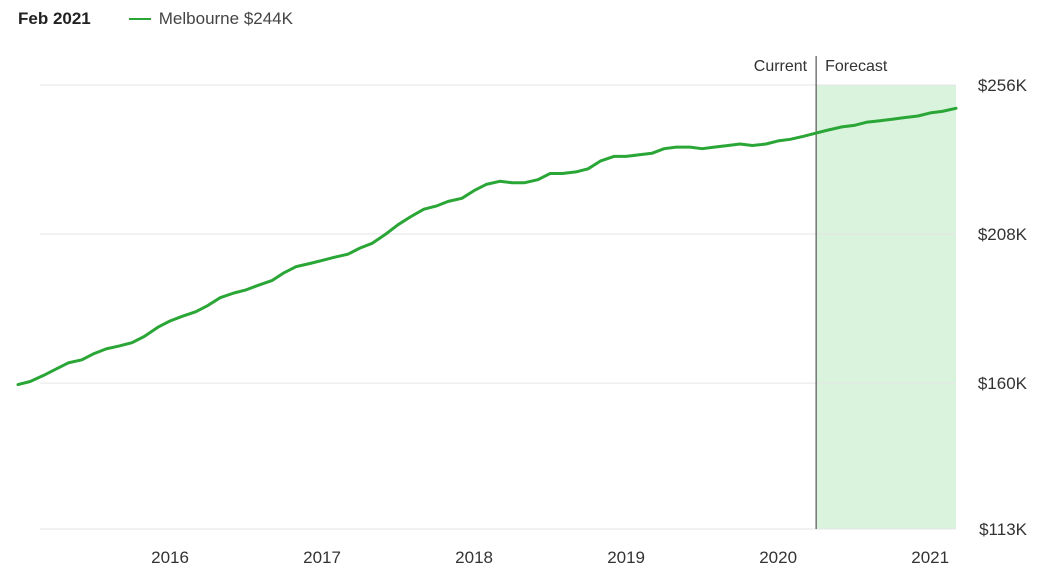 Image resolution: width=1037 pixels, height=577 pixels. I want to click on y-tick-label: $160K, so click(1003, 383).